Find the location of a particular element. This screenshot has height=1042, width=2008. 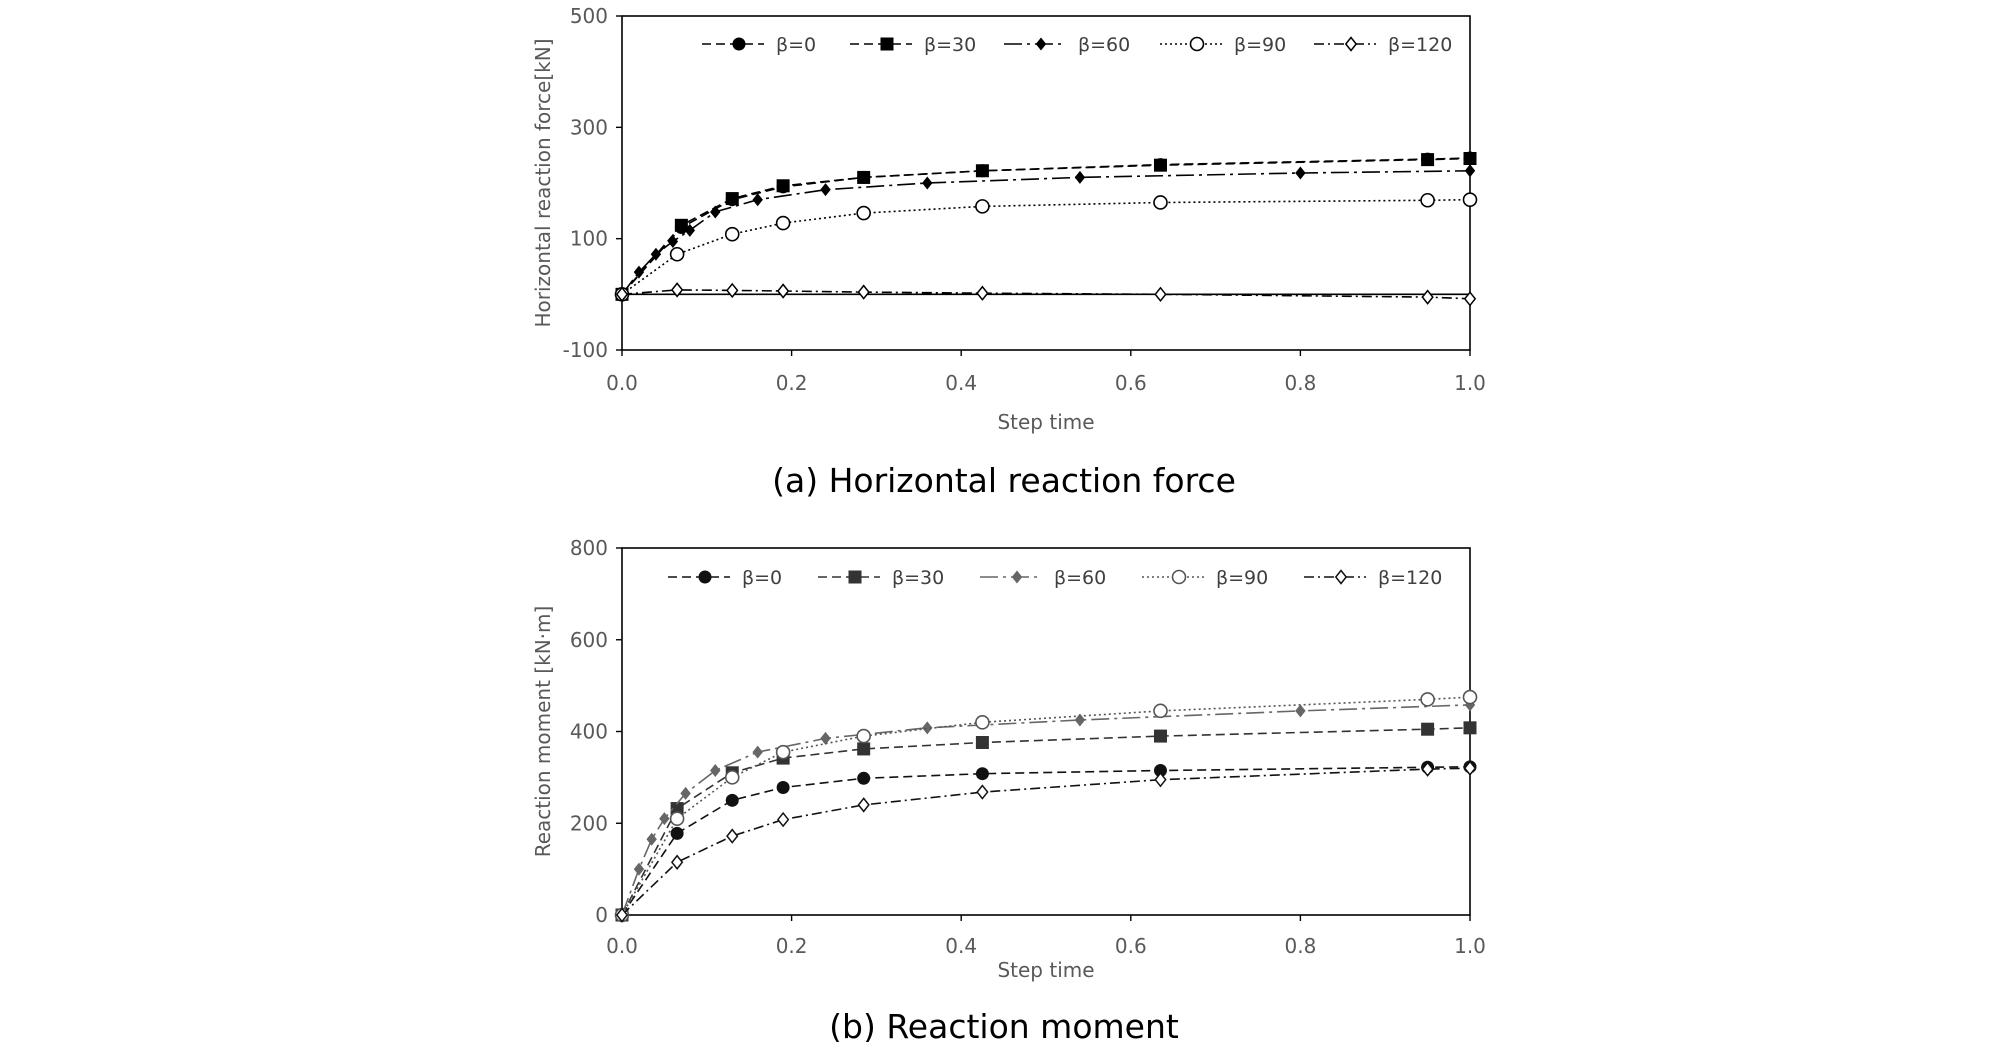

legend-item: β=60 is located at coordinates (1067, 45).